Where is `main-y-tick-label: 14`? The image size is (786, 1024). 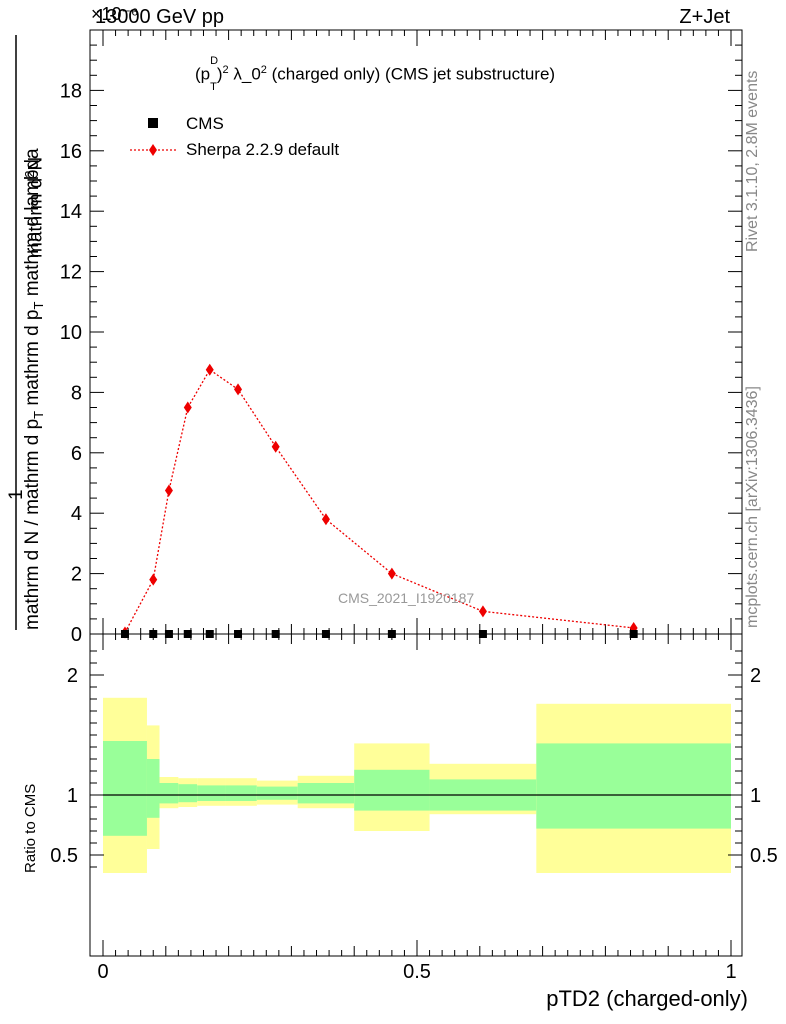 main-y-tick-label: 14 is located at coordinates (71, 212).